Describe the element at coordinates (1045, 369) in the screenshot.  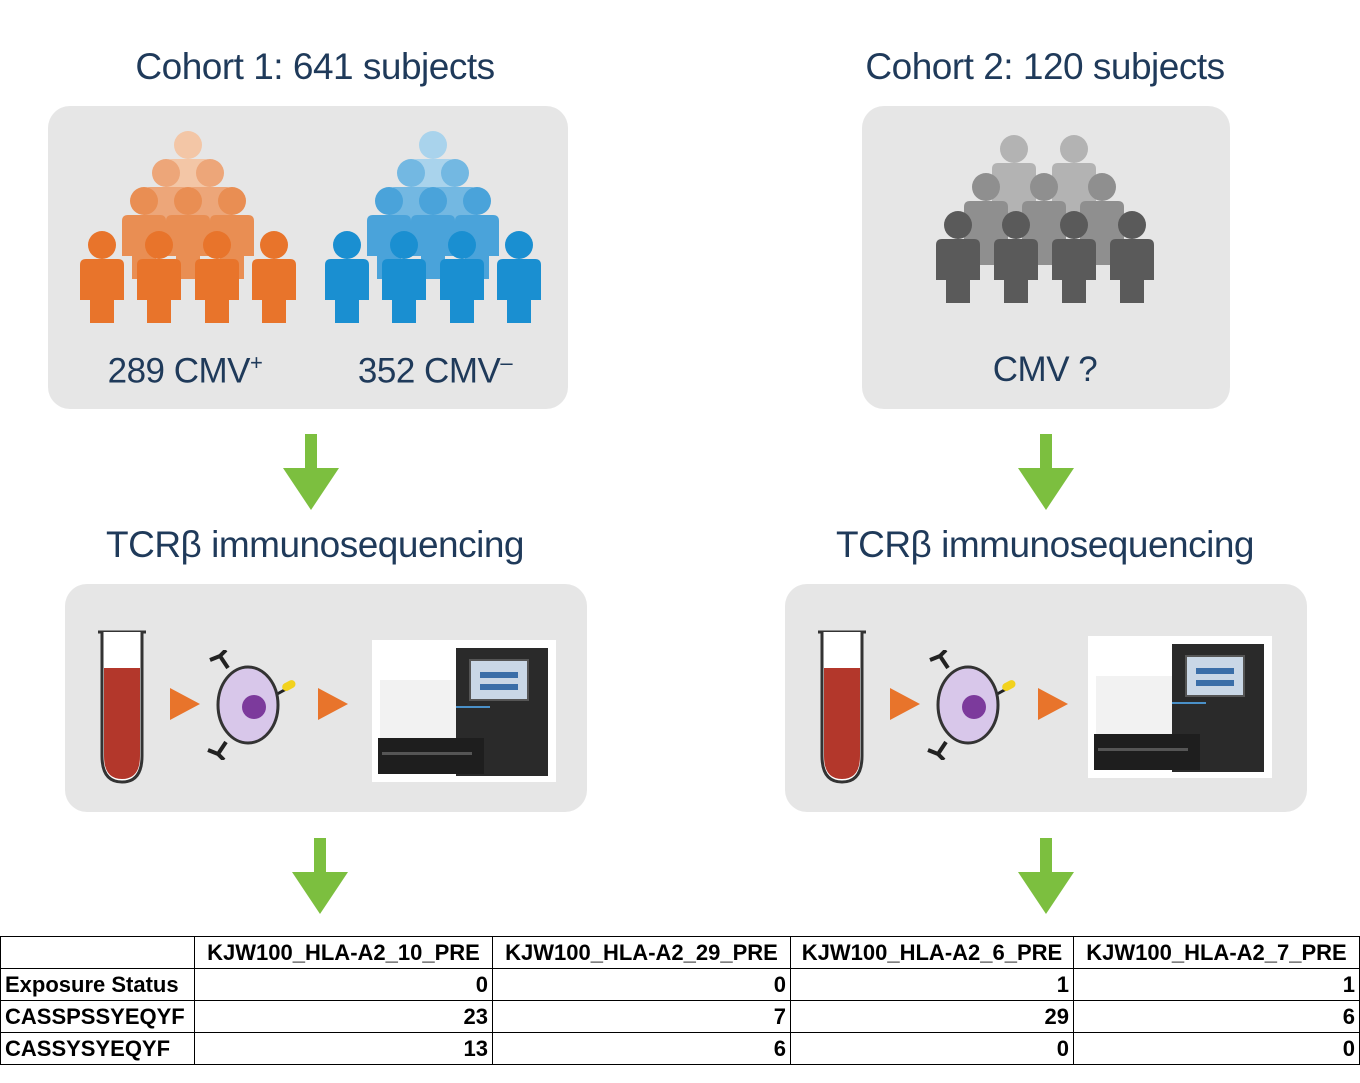
I see `cmv-unknown-status: CMV ?` at that location.